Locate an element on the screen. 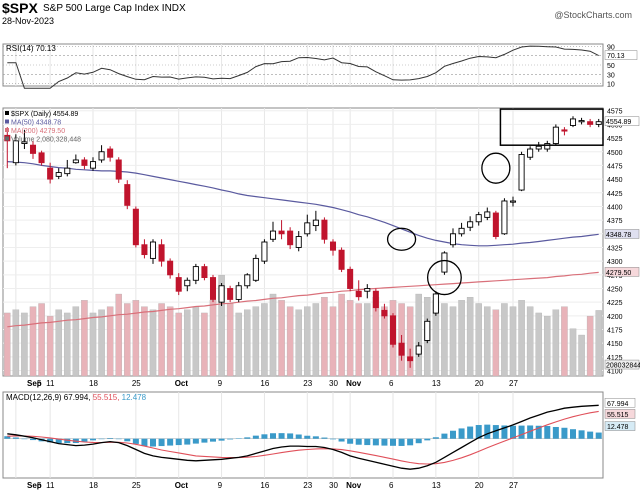 The width and height of the screenshot is (640, 493). price-x-label: 6 is located at coordinates (391, 383).